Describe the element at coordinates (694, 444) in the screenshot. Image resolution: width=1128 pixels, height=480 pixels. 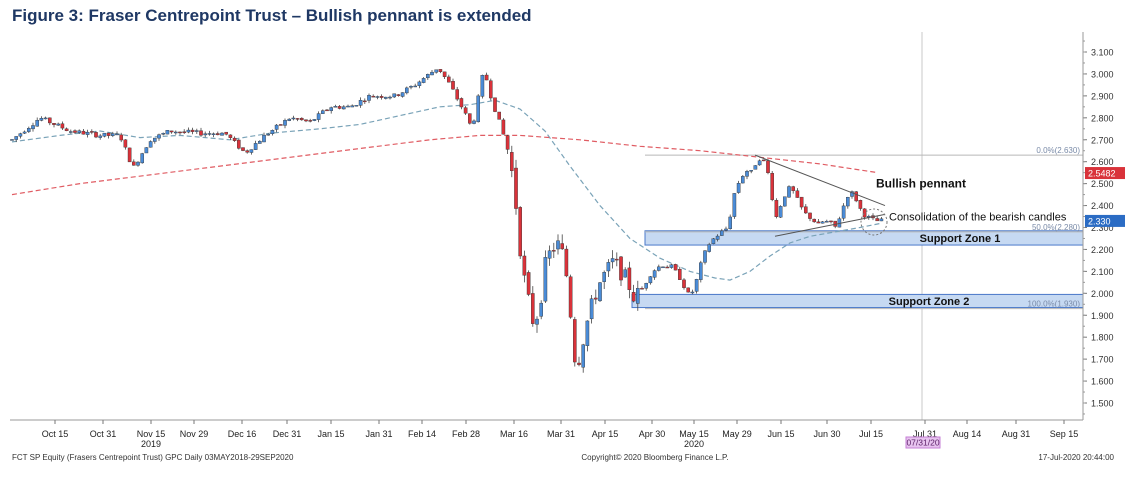
I see `year-label: 2020` at that location.